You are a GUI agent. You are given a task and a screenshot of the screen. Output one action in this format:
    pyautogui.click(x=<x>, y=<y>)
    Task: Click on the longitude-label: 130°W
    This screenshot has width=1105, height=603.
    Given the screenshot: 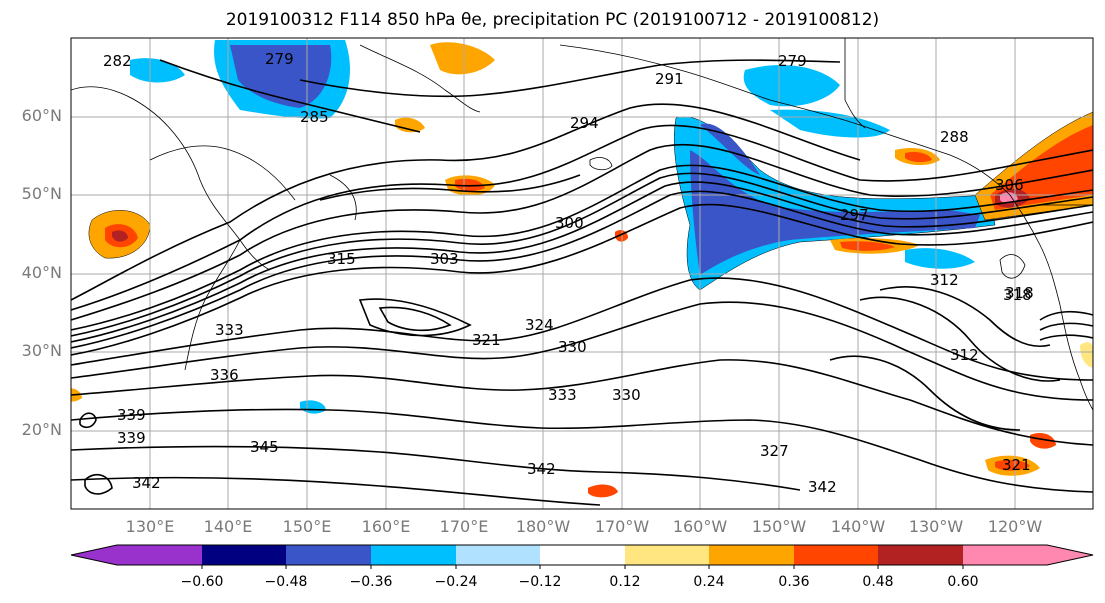 What is the action you would take?
    pyautogui.click(x=936, y=526)
    